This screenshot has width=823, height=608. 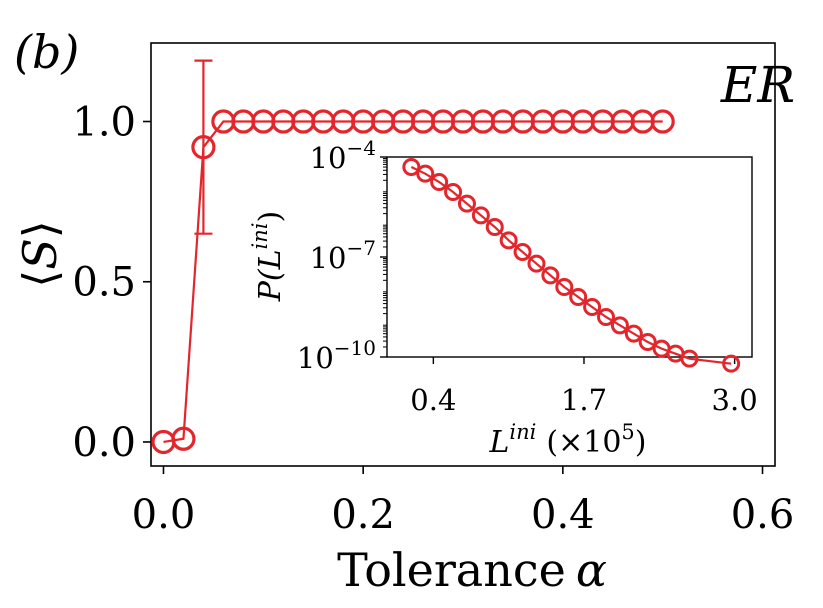 What do you see at coordinates (499, 442) in the screenshot?
I see `inset-x-label-symbol: L` at bounding box center [499, 442].